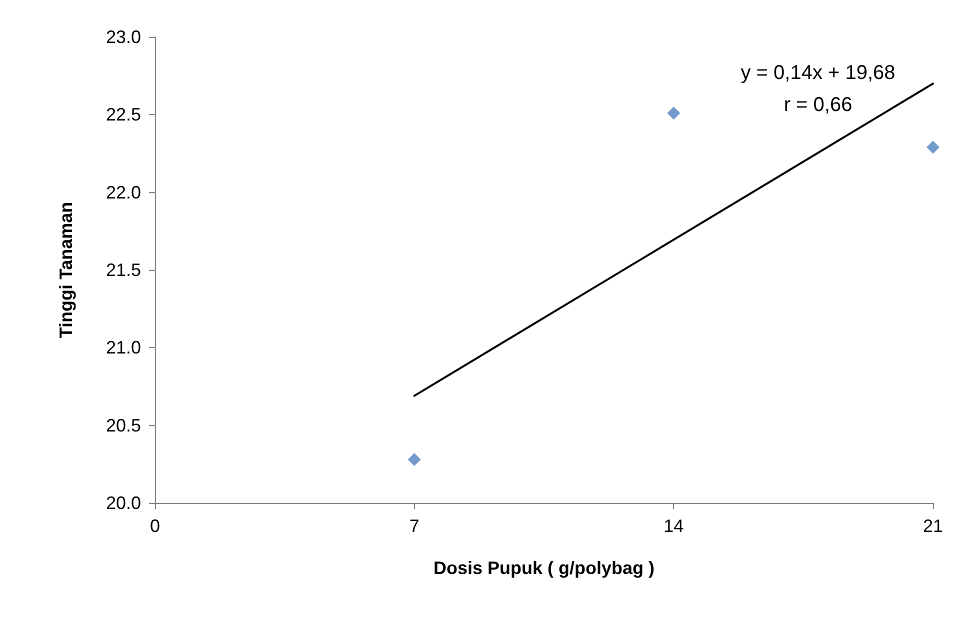  I want to click on y-tick-label: 21.5, so click(123, 270).